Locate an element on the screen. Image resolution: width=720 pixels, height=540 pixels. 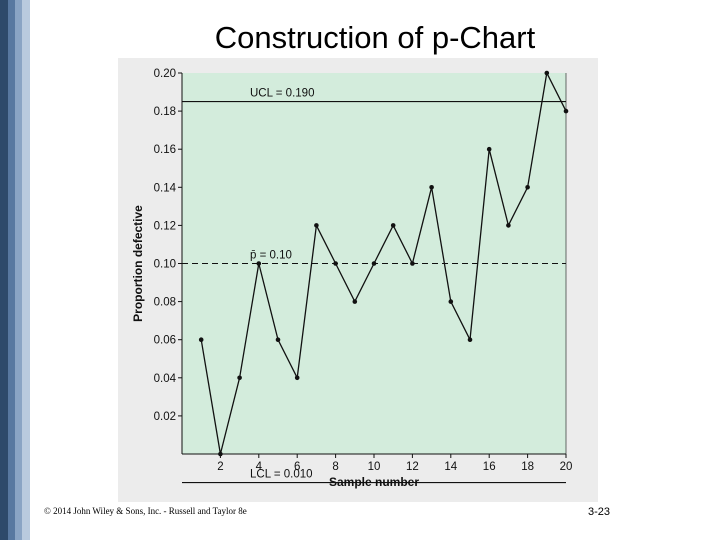
y-tick-label: 0.08 is located at coordinates (165, 303).